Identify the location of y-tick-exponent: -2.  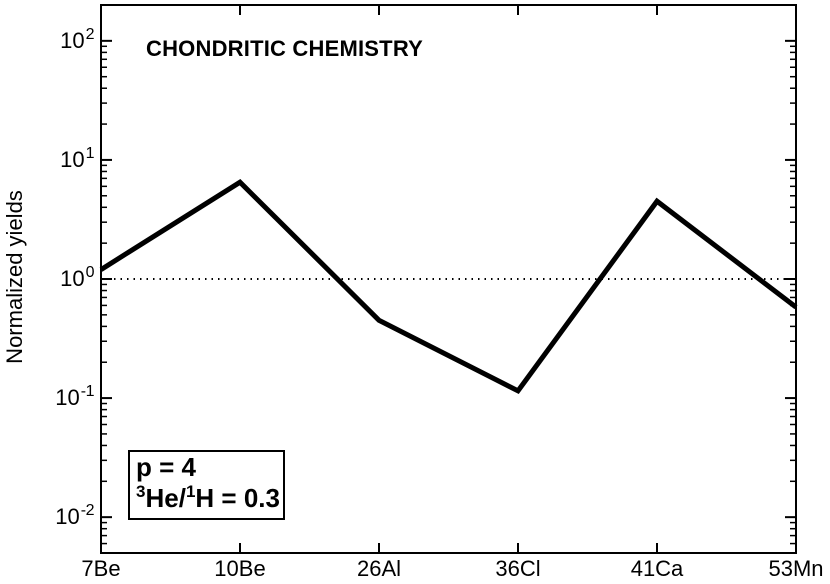
(87, 511).